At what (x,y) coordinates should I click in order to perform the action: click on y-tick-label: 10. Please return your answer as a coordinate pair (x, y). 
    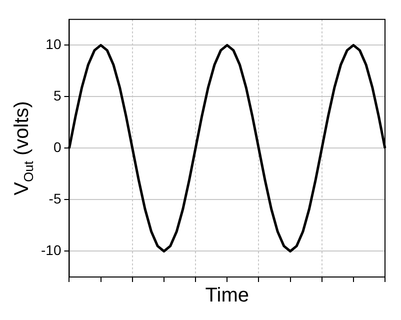
    Looking at the image, I should click on (54, 44).